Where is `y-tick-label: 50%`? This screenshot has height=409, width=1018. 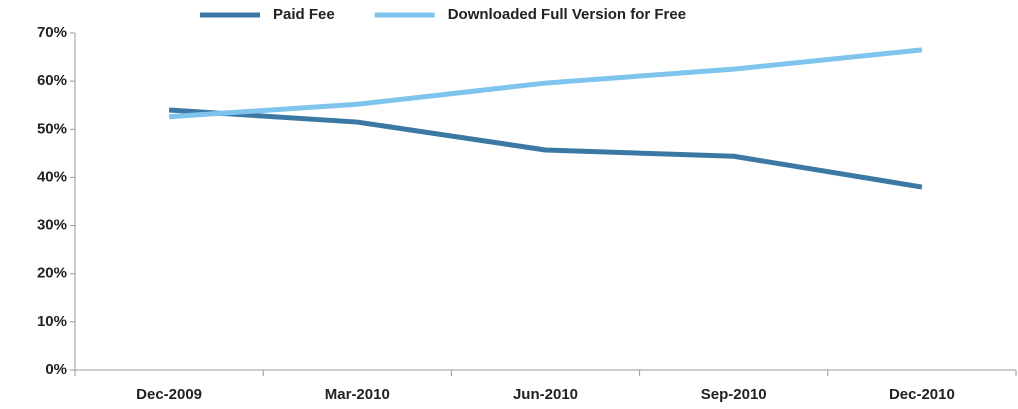 y-tick-label: 50% is located at coordinates (52, 128).